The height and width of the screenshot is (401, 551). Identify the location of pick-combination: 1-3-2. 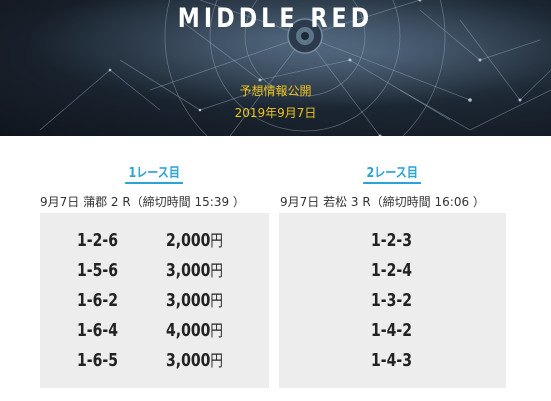
(391, 300).